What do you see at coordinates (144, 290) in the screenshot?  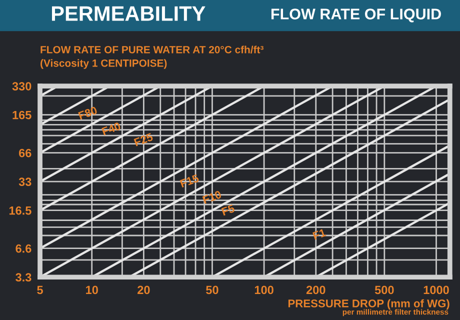 I see `x-tick-label: 20` at bounding box center [144, 290].